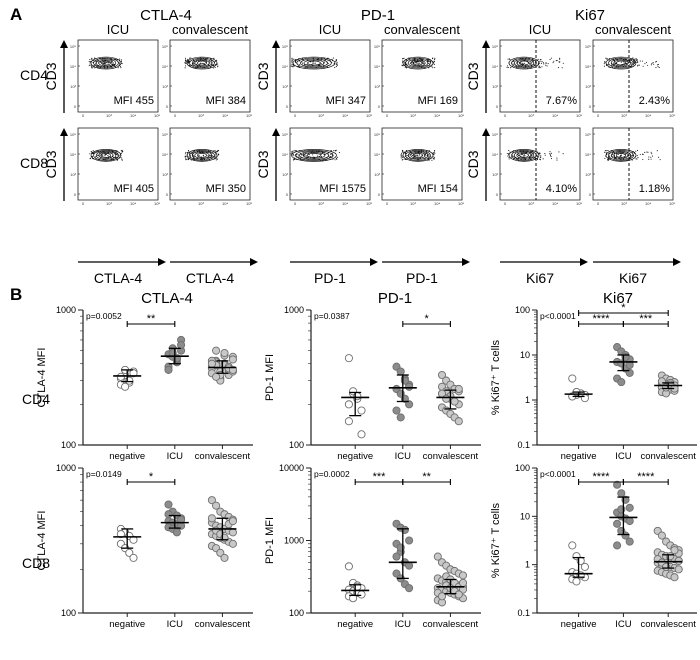  Describe the element at coordinates (330, 29) in the screenshot. I see `flow-column-label: ICU` at that location.